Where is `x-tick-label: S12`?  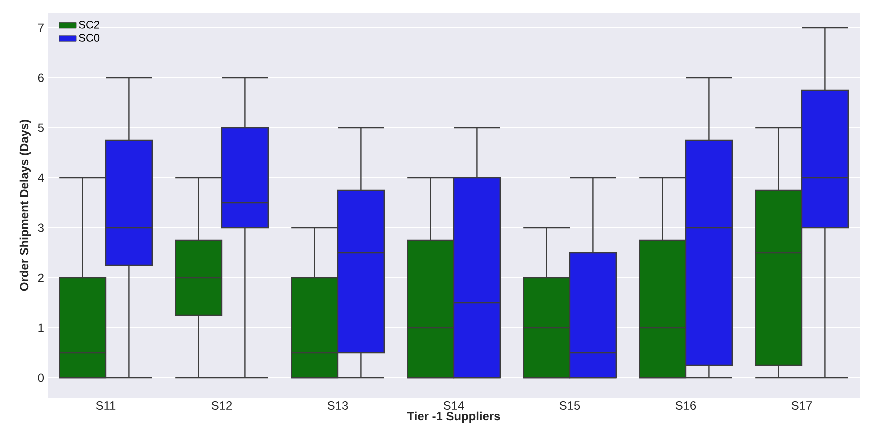
x-tick-label: S12 is located at coordinates (222, 406).